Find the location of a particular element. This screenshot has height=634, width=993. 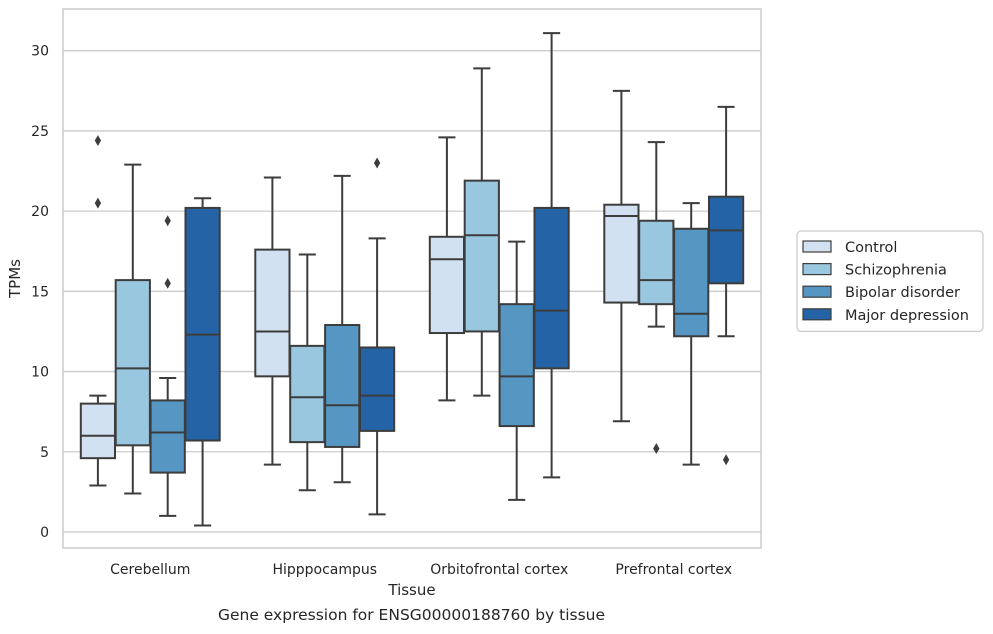

x-tick-label: Cerebellum is located at coordinates (150, 570).